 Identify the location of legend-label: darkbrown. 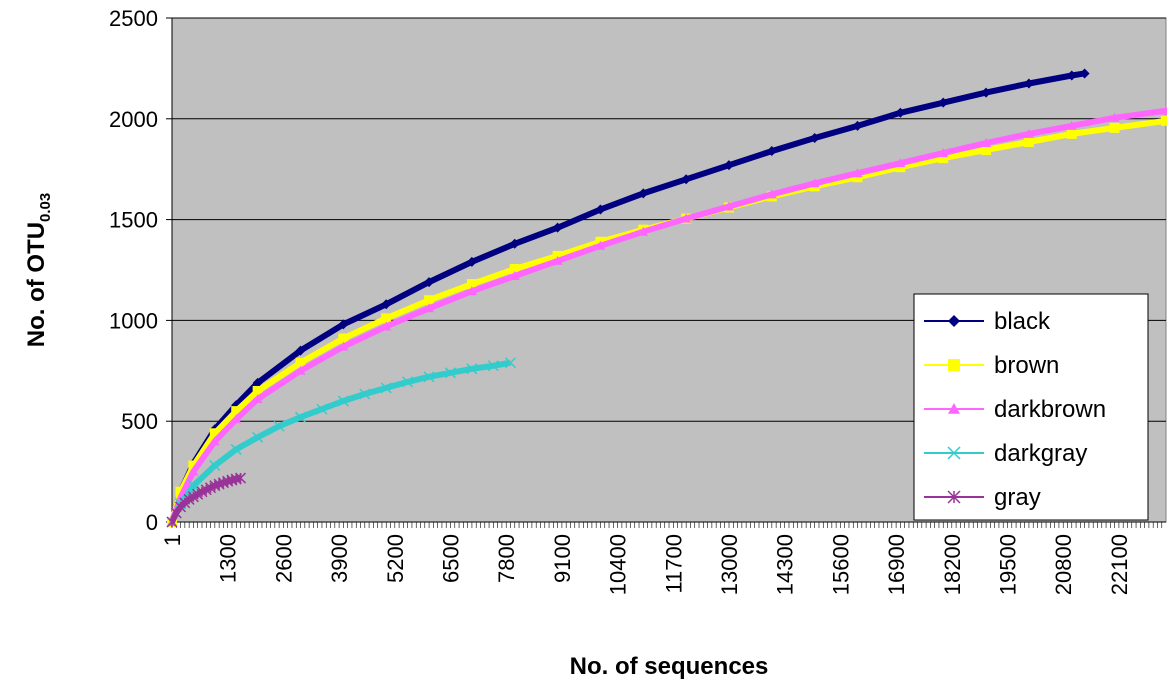
(1050, 409).